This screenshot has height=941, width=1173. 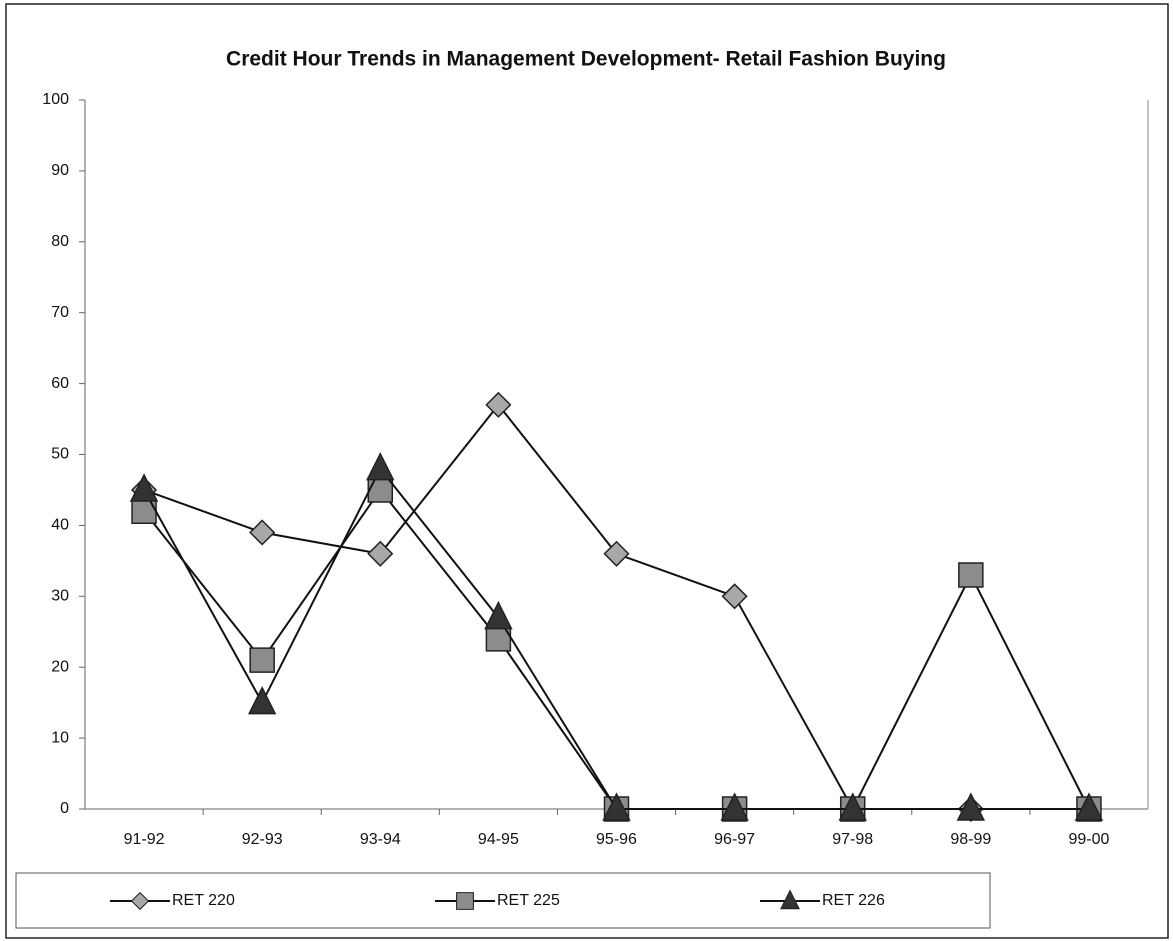 What do you see at coordinates (60, 454) in the screenshot?
I see `y-tick-label: 50` at bounding box center [60, 454].